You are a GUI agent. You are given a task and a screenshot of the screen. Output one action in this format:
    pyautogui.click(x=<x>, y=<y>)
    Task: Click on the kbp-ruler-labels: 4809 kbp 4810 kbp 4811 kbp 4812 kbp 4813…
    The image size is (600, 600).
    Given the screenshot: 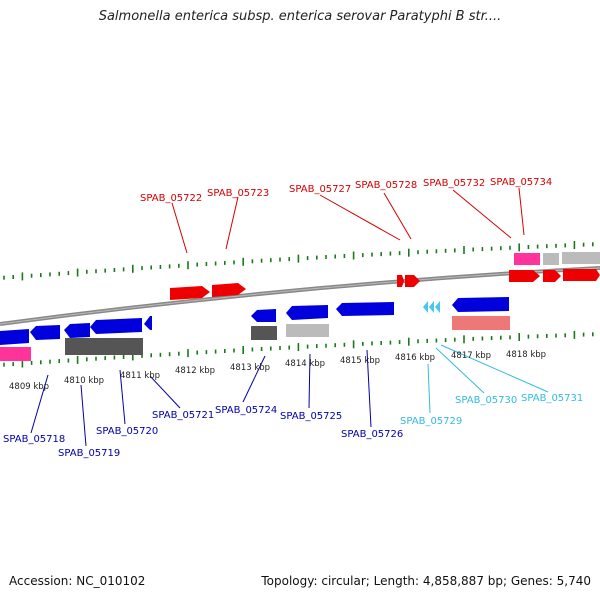 What is the action you would take?
    pyautogui.click(x=277, y=371)
    